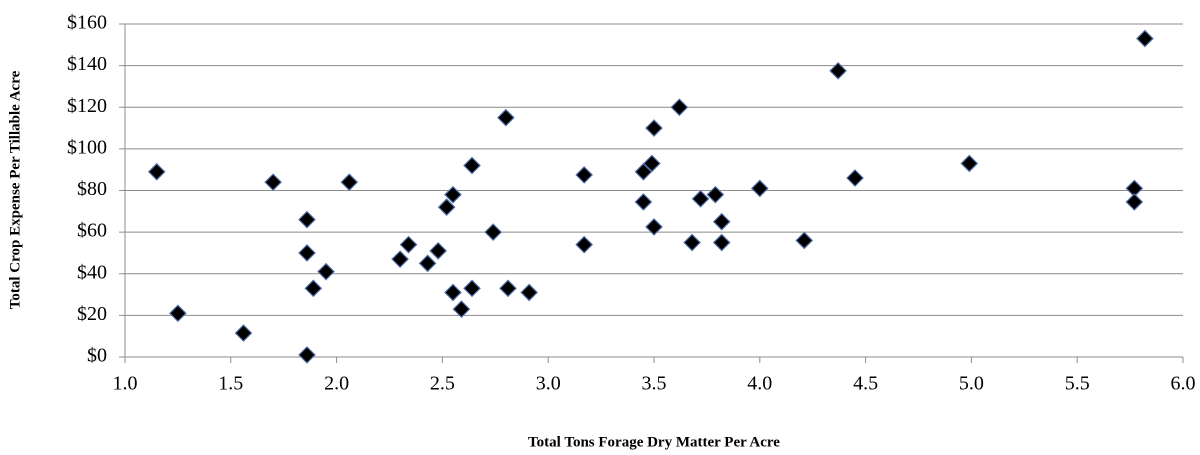 The width and height of the screenshot is (1200, 455). What do you see at coordinates (865, 384) in the screenshot?
I see `x-tick-label: 4.5` at bounding box center [865, 384].